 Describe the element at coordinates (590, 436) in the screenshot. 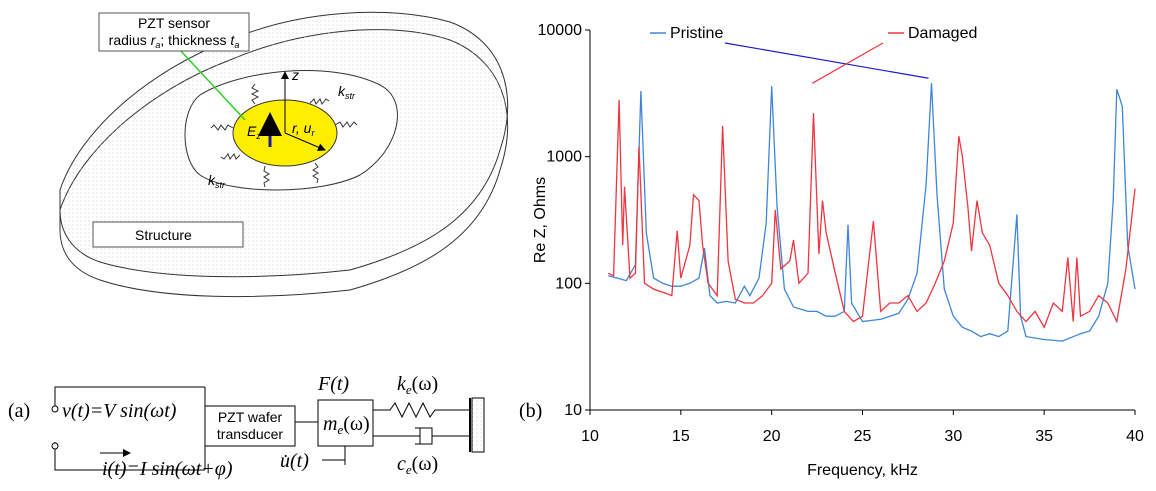

I see `x-tick-label: 10` at that location.